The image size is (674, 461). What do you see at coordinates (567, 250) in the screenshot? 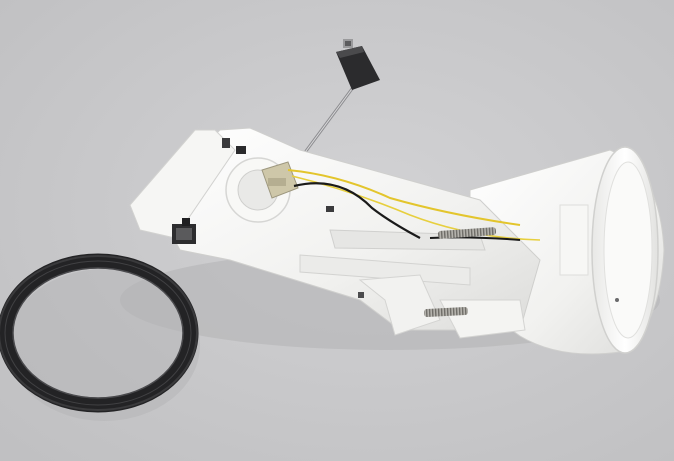
I see `reservoir-bucket` at bounding box center [567, 250].